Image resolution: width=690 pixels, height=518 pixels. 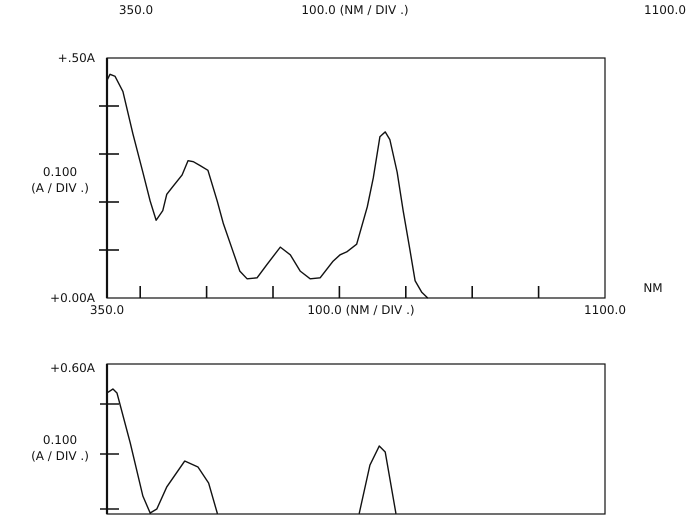 What do you see at coordinates (653, 288) in the screenshot?
I see `text: NM` at bounding box center [653, 288].